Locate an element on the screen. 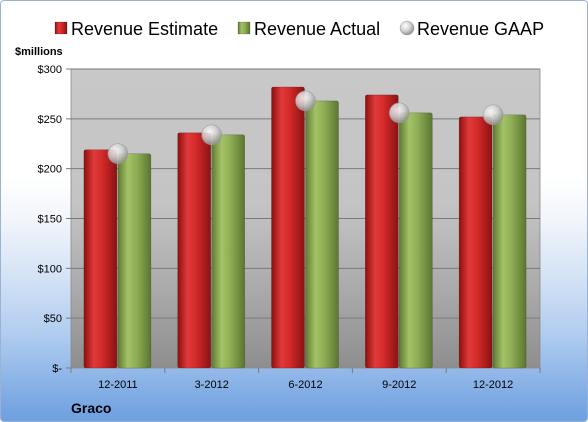 The width and height of the screenshot is (588, 422). x-axis-ticks: 12-2011 3-2012 6-2012 9-2012 12-2012 is located at coordinates (305, 379).